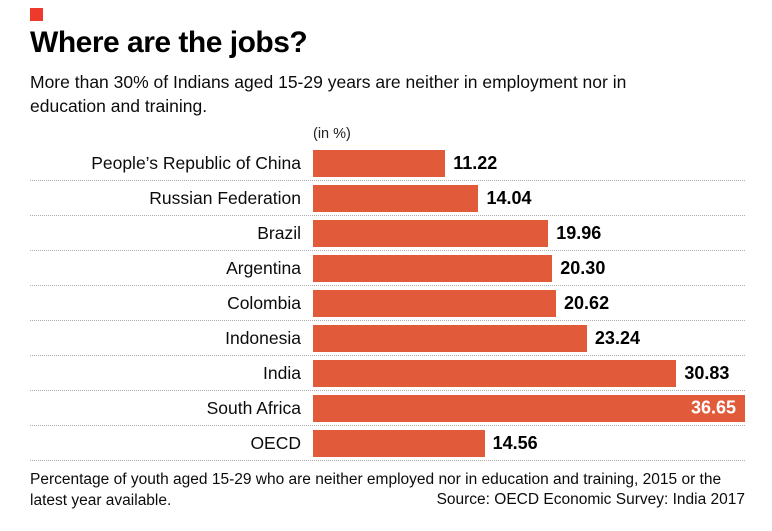  I want to click on bar-row: OECD 14.56, so click(387, 444).